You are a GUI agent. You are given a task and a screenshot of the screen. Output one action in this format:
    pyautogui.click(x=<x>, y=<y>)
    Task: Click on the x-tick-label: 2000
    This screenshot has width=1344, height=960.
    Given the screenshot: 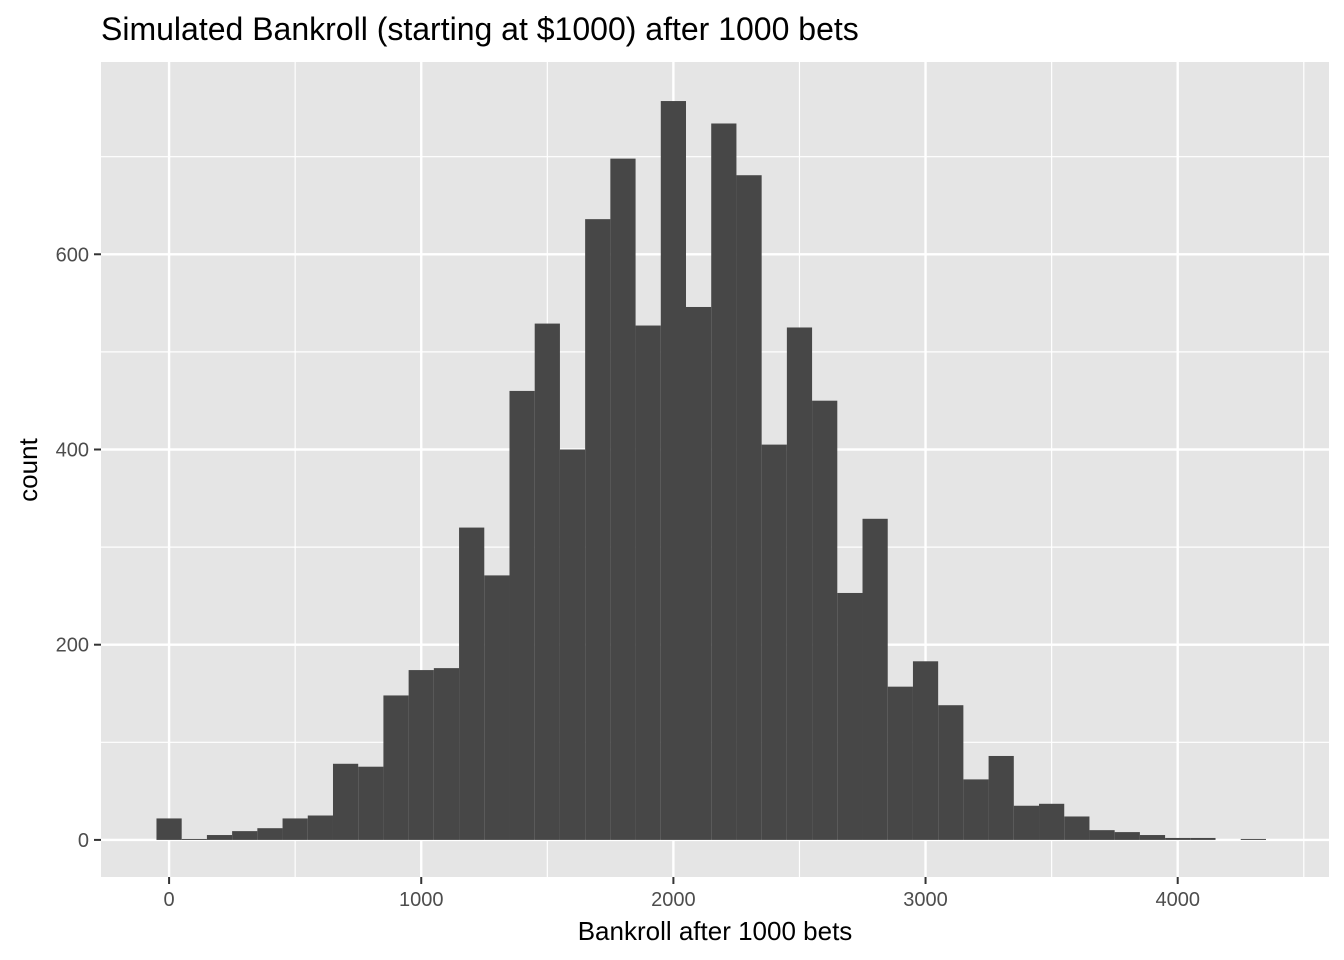 What is the action you would take?
    pyautogui.click(x=673, y=900)
    